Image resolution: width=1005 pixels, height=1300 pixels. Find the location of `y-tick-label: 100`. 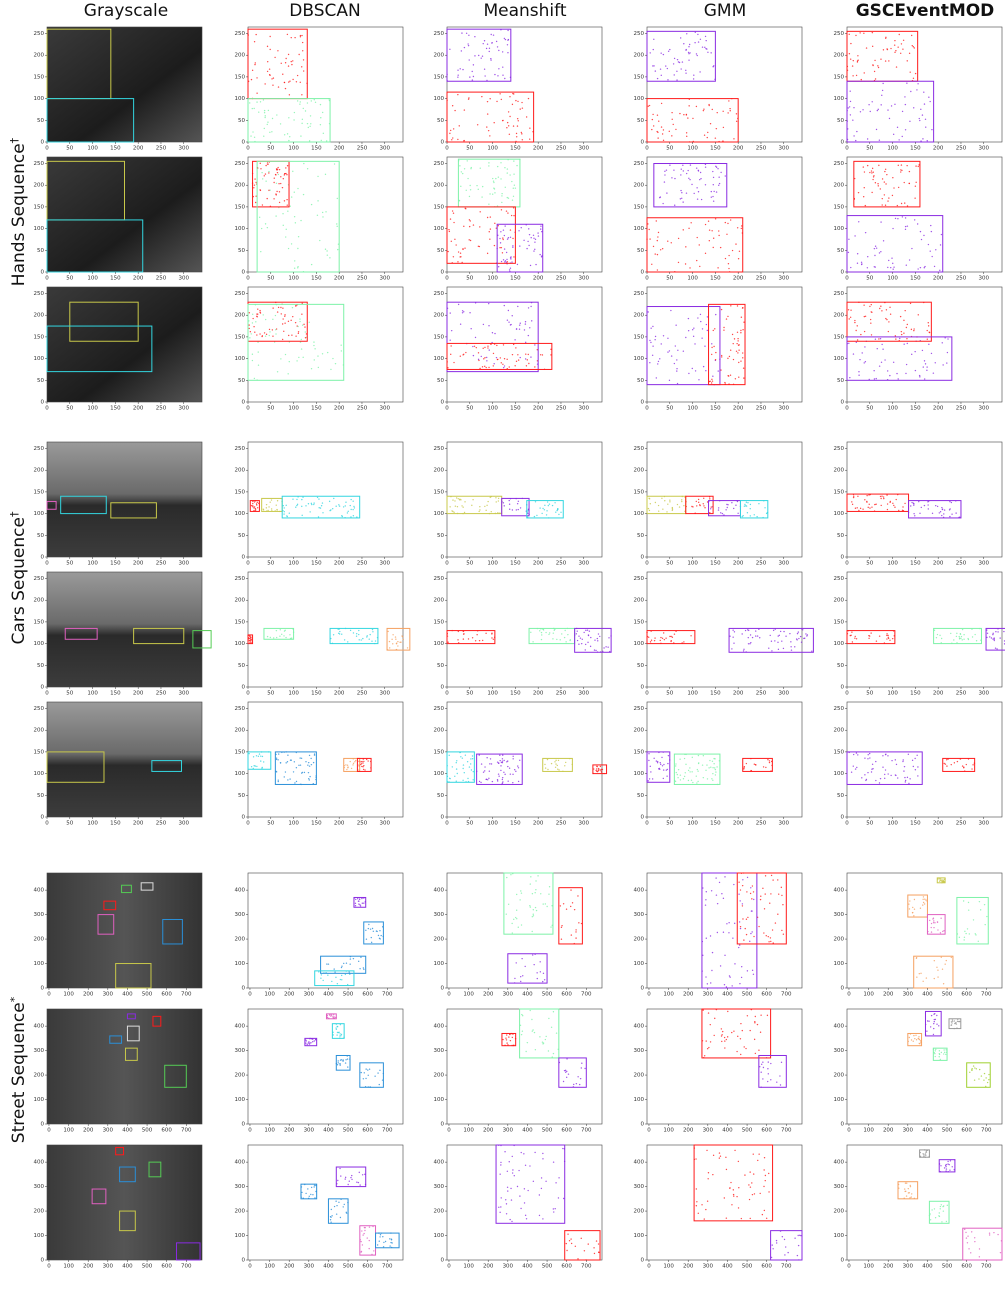

y-tick-label: 100 is located at coordinates (839, 964).